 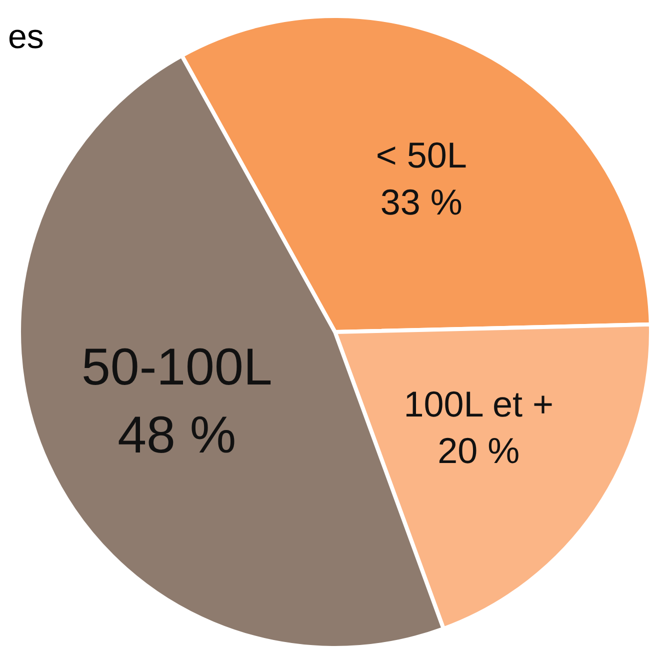 I want to click on text: es, so click(x=26, y=37).